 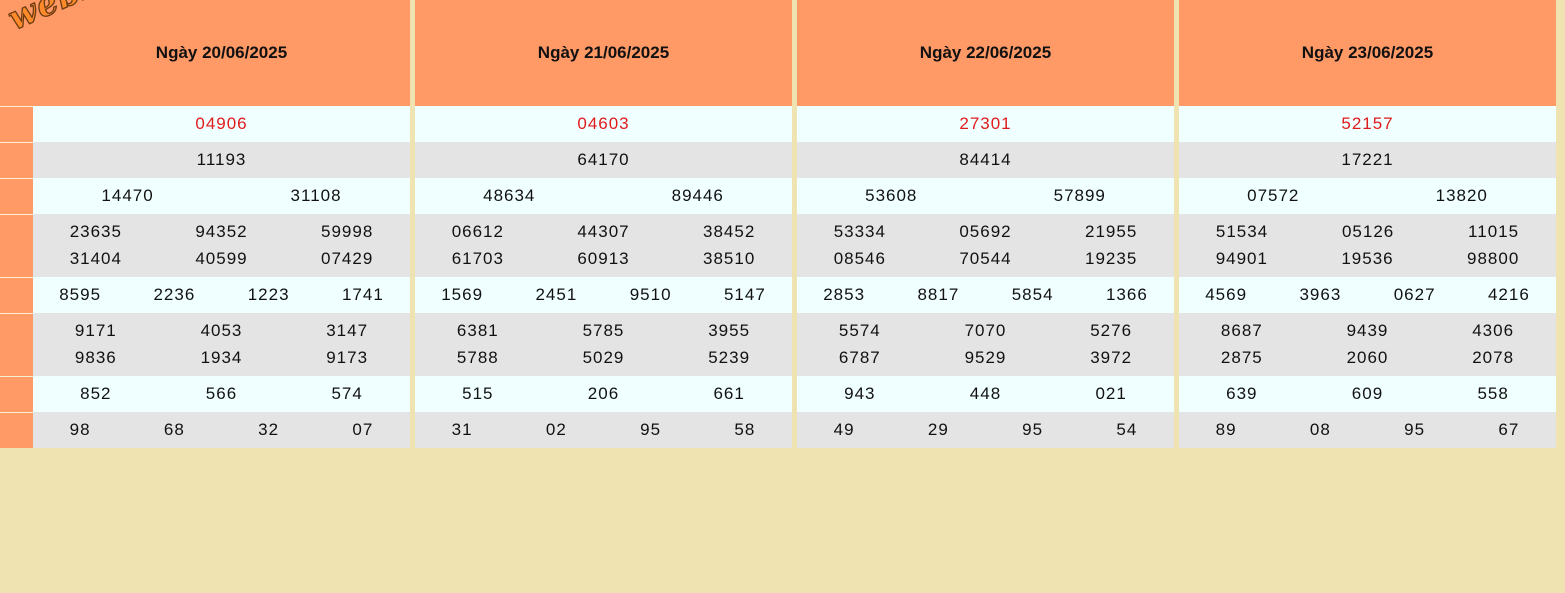 I want to click on prize-number: 31404, so click(x=95, y=258).